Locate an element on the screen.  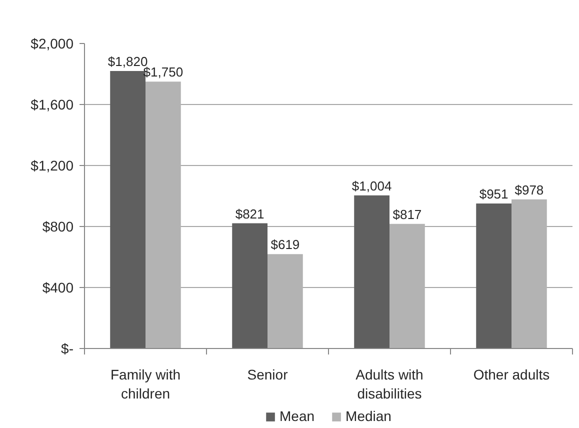
x-tick-label: Other adults is located at coordinates (511, 374).